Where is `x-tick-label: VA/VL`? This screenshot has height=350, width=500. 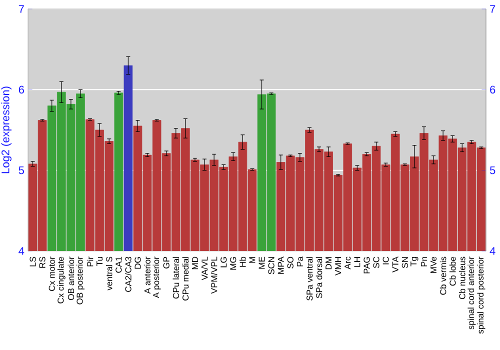 x-tick-label: VA/VL is located at coordinates (204, 268).